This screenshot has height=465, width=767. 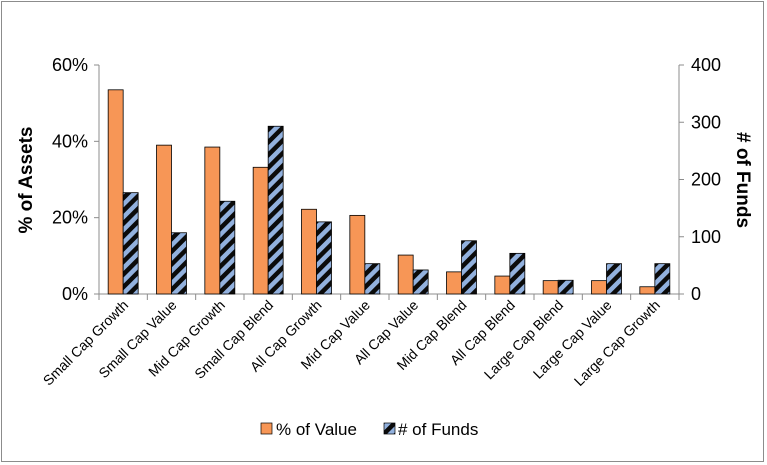 What do you see at coordinates (706, 180) in the screenshot?
I see `right-tick-label: 200` at bounding box center [706, 180].